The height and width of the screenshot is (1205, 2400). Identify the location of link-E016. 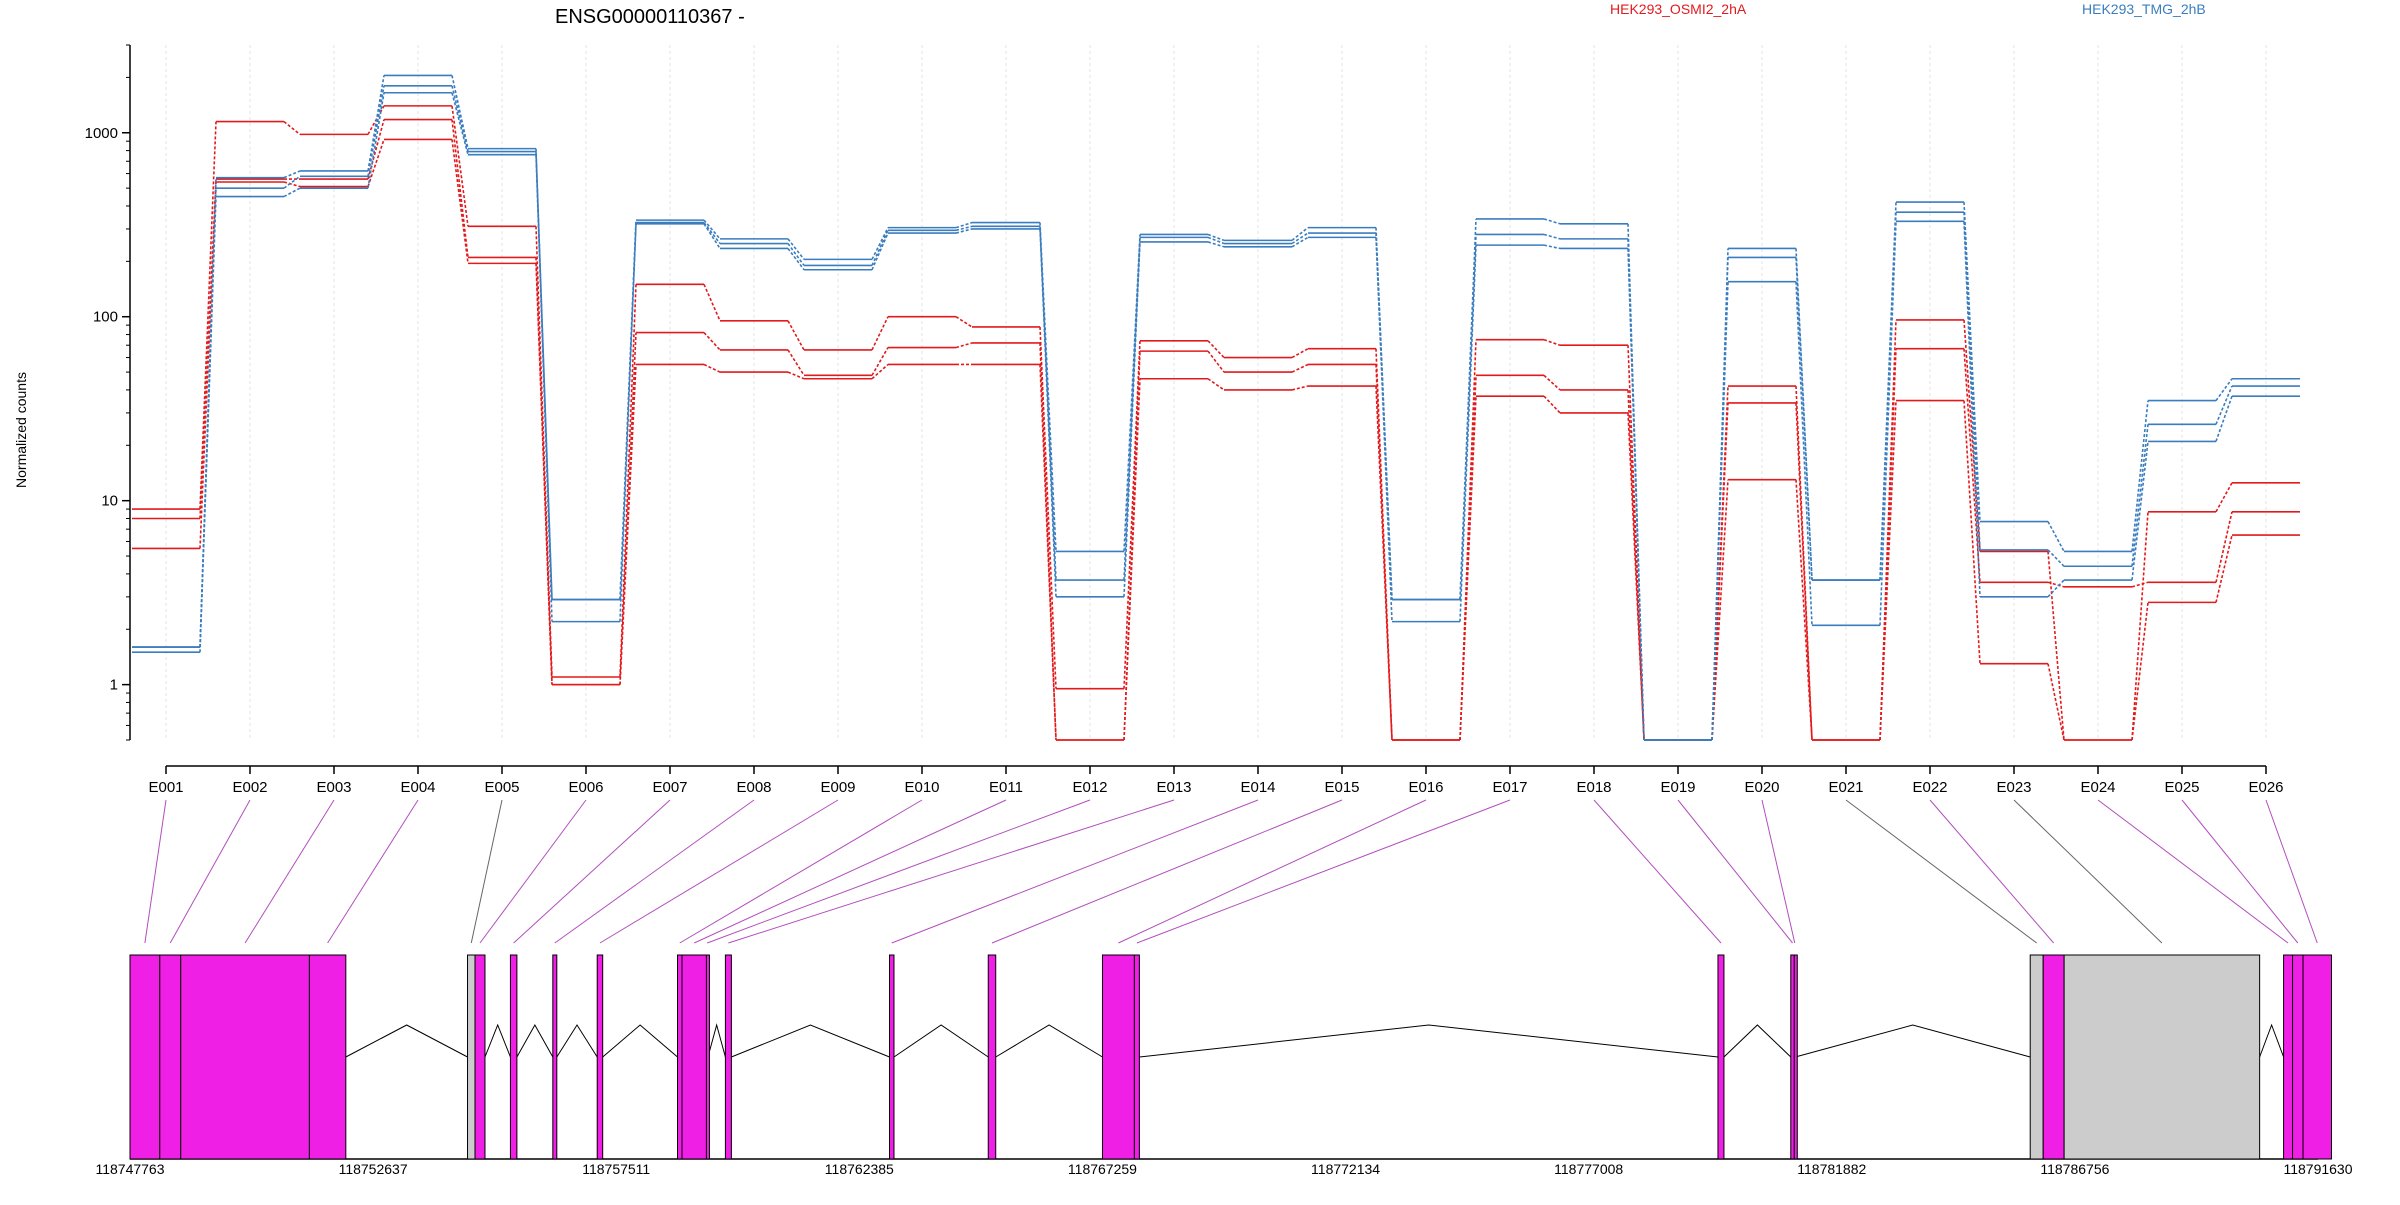
(1272, 871).